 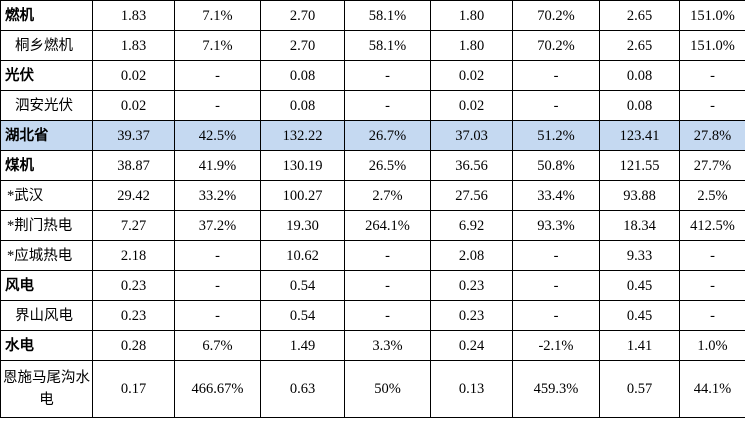 What do you see at coordinates (302, 135) in the screenshot?
I see `table-cell: 132.22` at bounding box center [302, 135].